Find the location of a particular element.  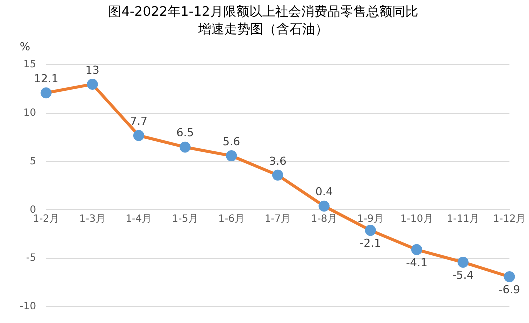

y-tick-label: -10 is located at coordinates (28, 307).